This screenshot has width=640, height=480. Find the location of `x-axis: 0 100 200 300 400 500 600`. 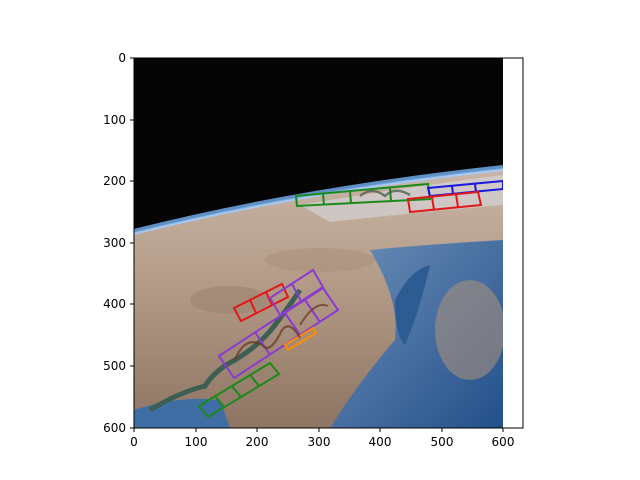

x-axis: 0 100 200 300 400 500 600 is located at coordinates (322, 438).